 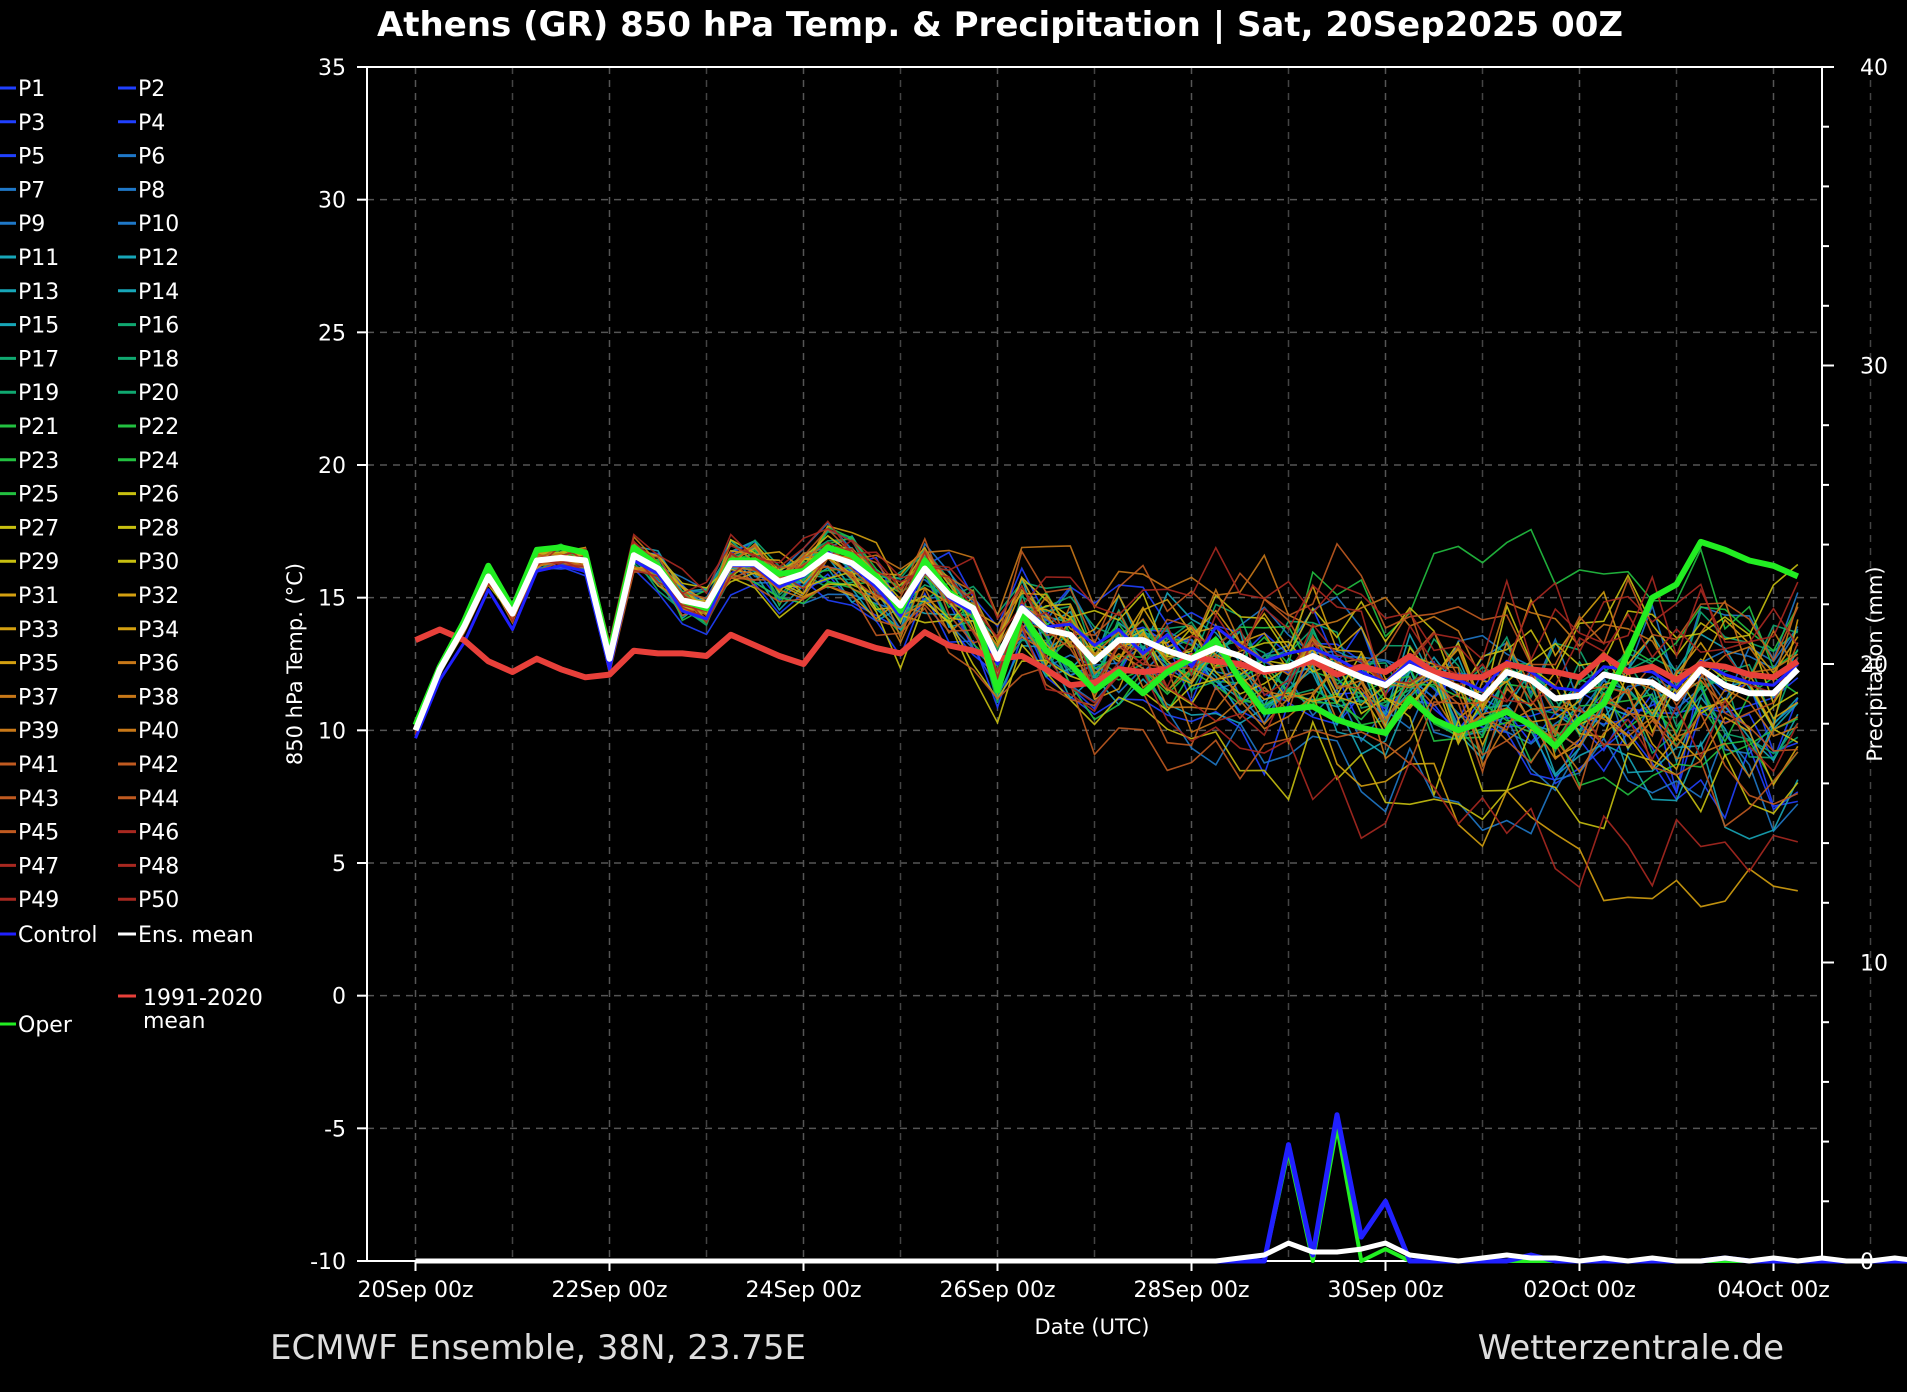 I want to click on x-tick-label: 30Sep 00z, so click(x=1386, y=1290).